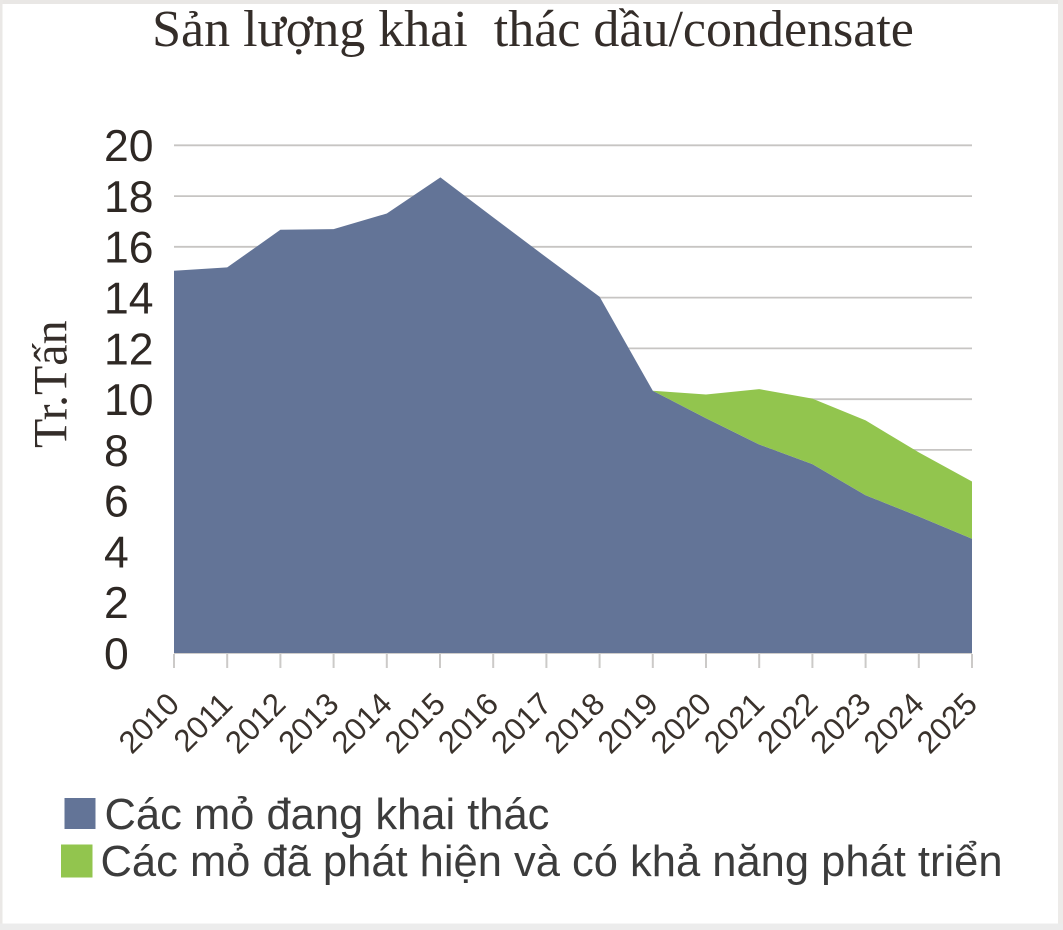 This screenshot has height=930, width=1063. I want to click on svg-text: 18, so click(129, 197).